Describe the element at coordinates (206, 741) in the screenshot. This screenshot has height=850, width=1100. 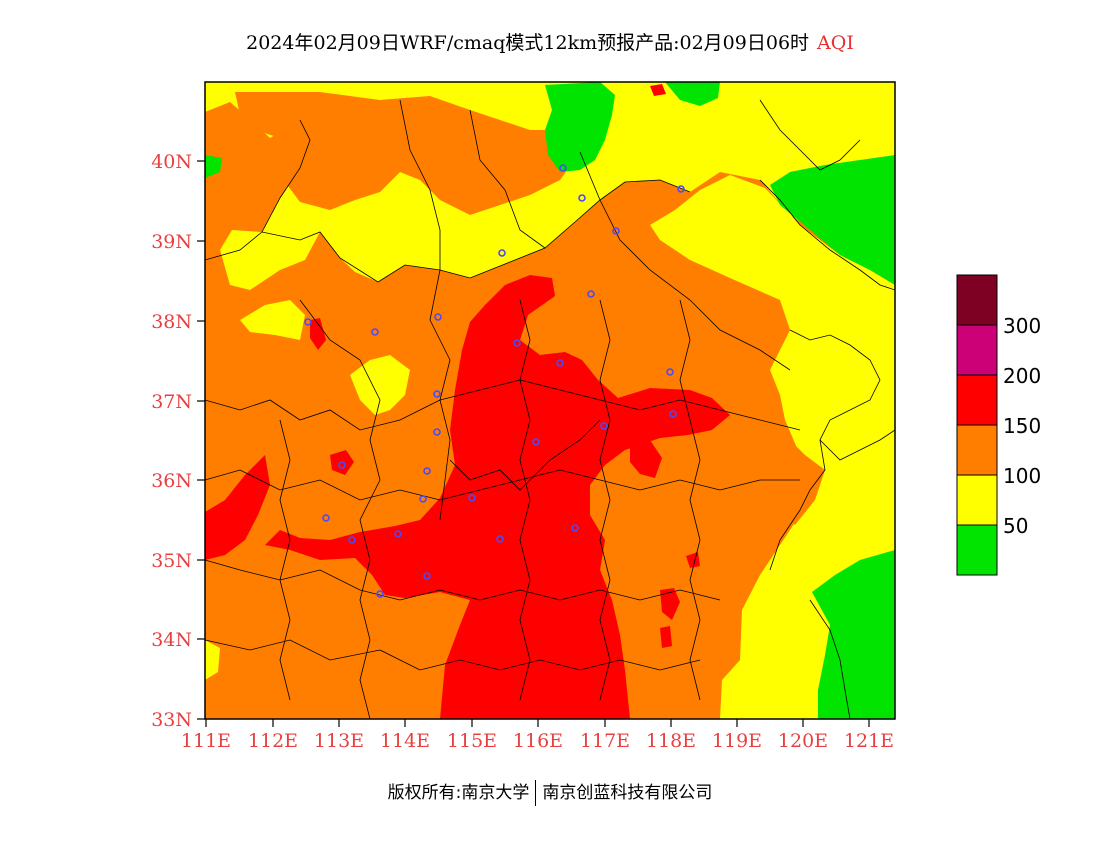
I see `lon-label: 111E` at that location.